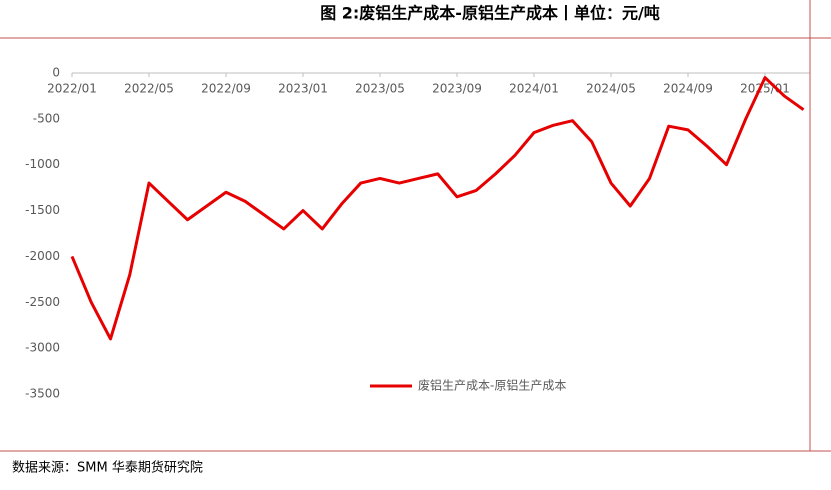 This screenshot has width=831, height=490. Describe the element at coordinates (42, 394) in the screenshot. I see `y-tick-label: -3500` at that location.